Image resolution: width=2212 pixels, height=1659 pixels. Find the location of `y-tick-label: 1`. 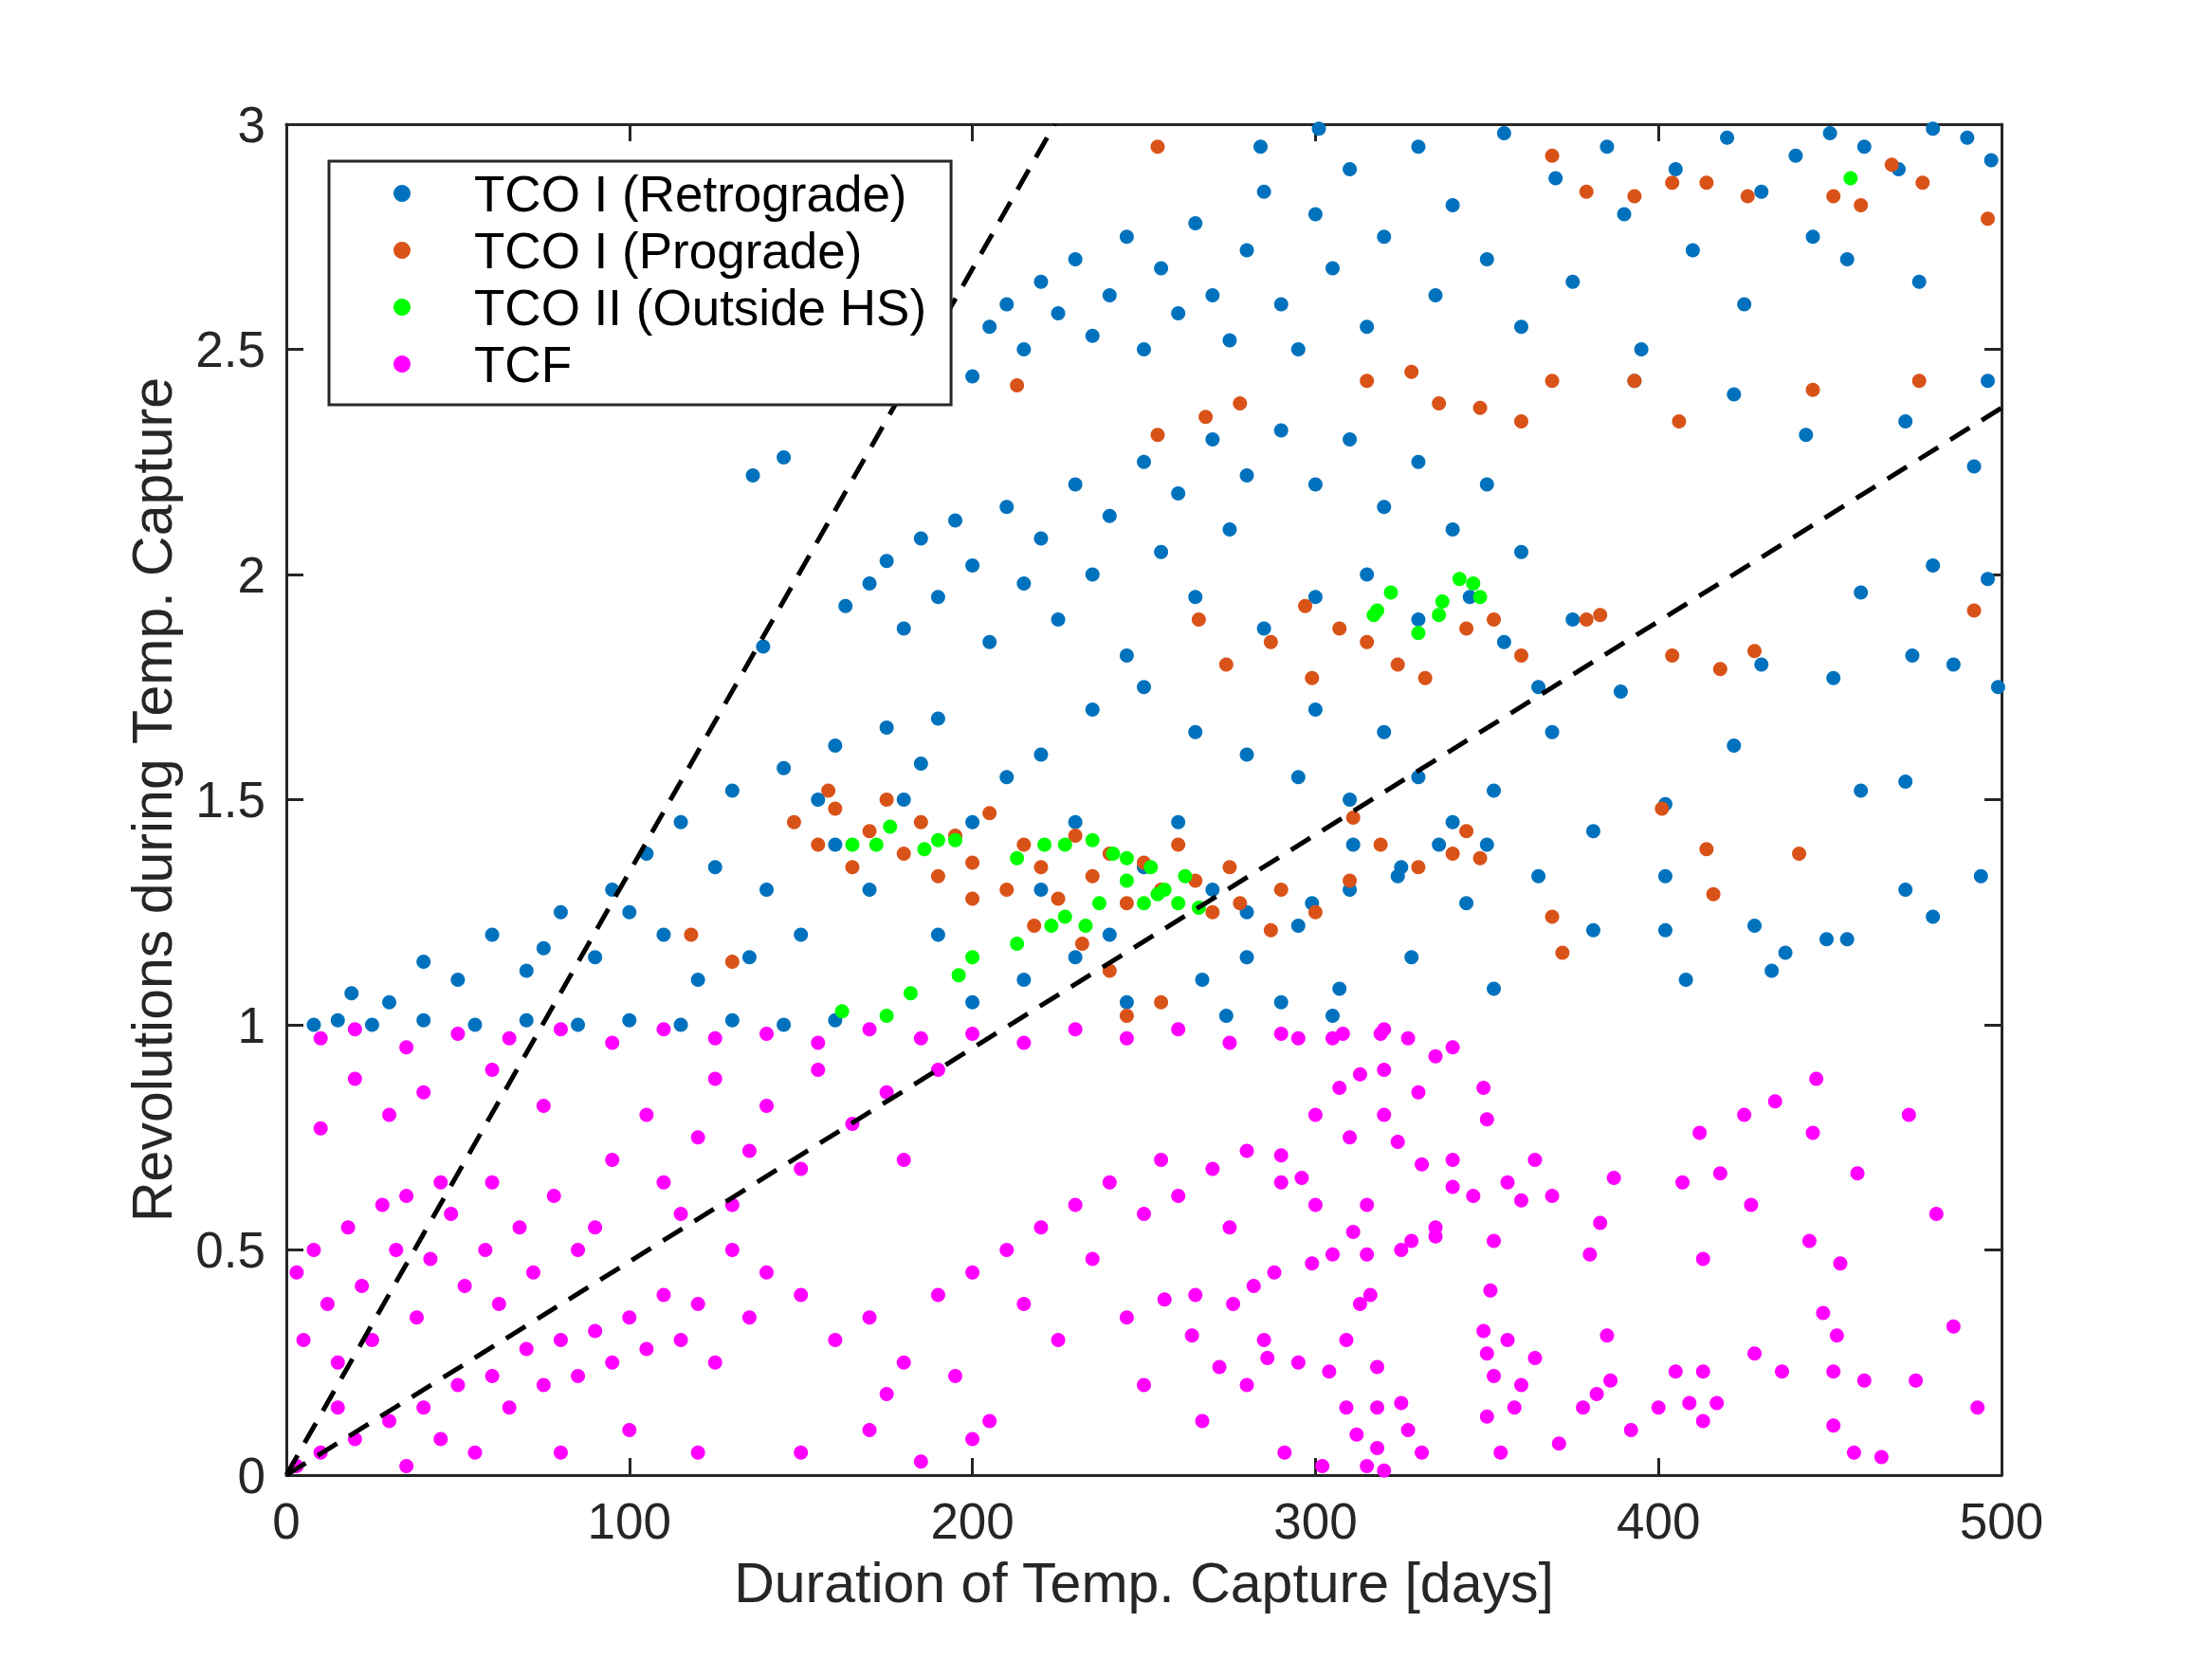

y-tick-label: 1 is located at coordinates (251, 1024).